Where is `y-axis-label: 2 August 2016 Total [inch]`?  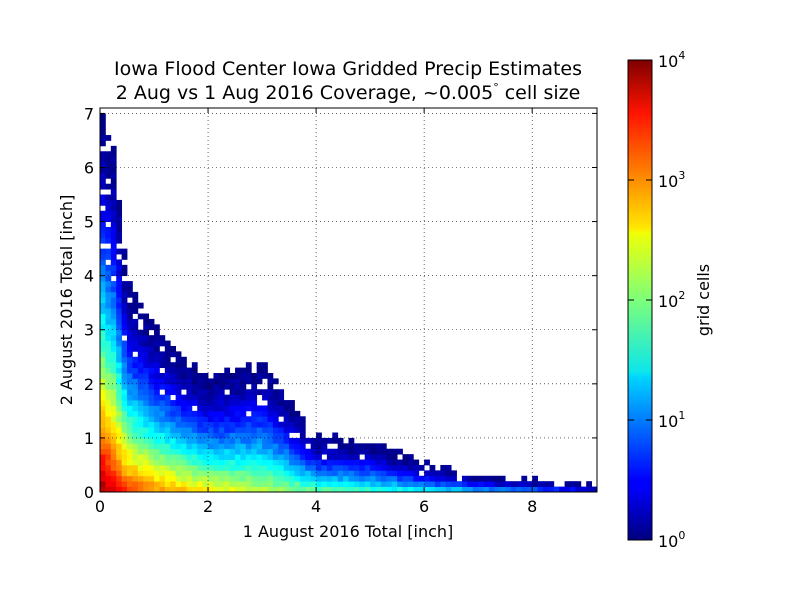
y-axis-label: 2 August 2016 Total [inch] is located at coordinates (66, 300).